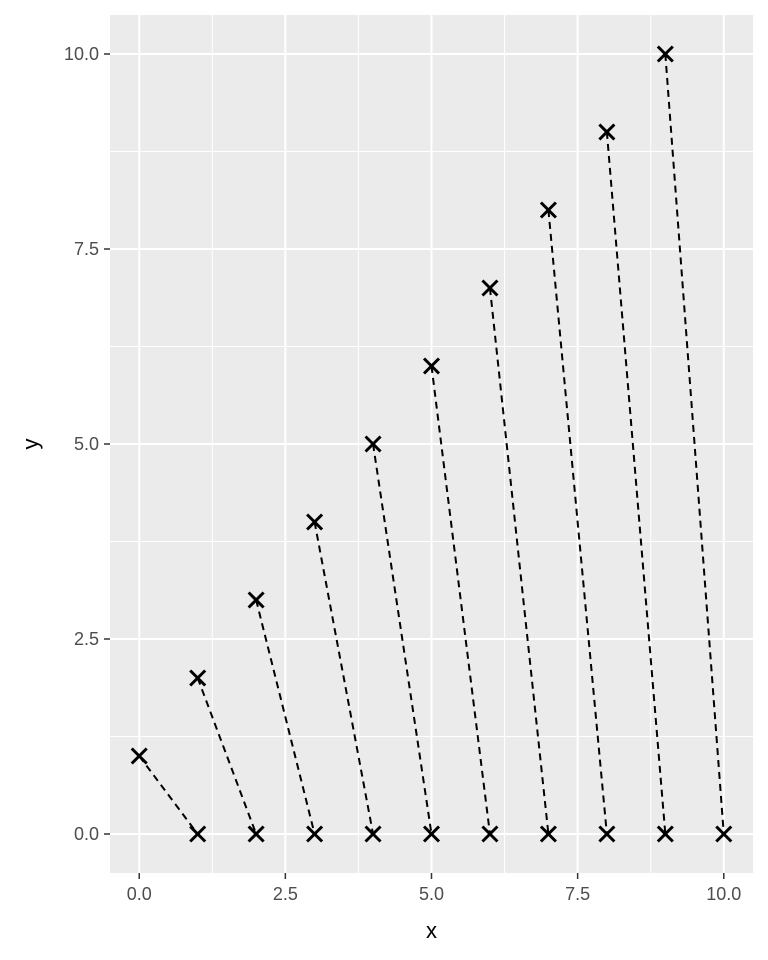 The width and height of the screenshot is (768, 960). I want to click on y-tick-label: 7.5, so click(86, 249).